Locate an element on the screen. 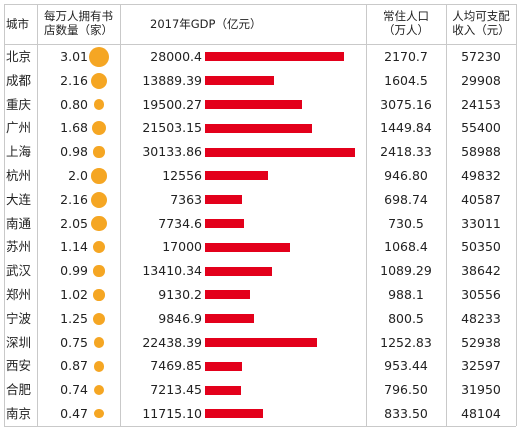  stores-value: 3.01 is located at coordinates (74, 56).